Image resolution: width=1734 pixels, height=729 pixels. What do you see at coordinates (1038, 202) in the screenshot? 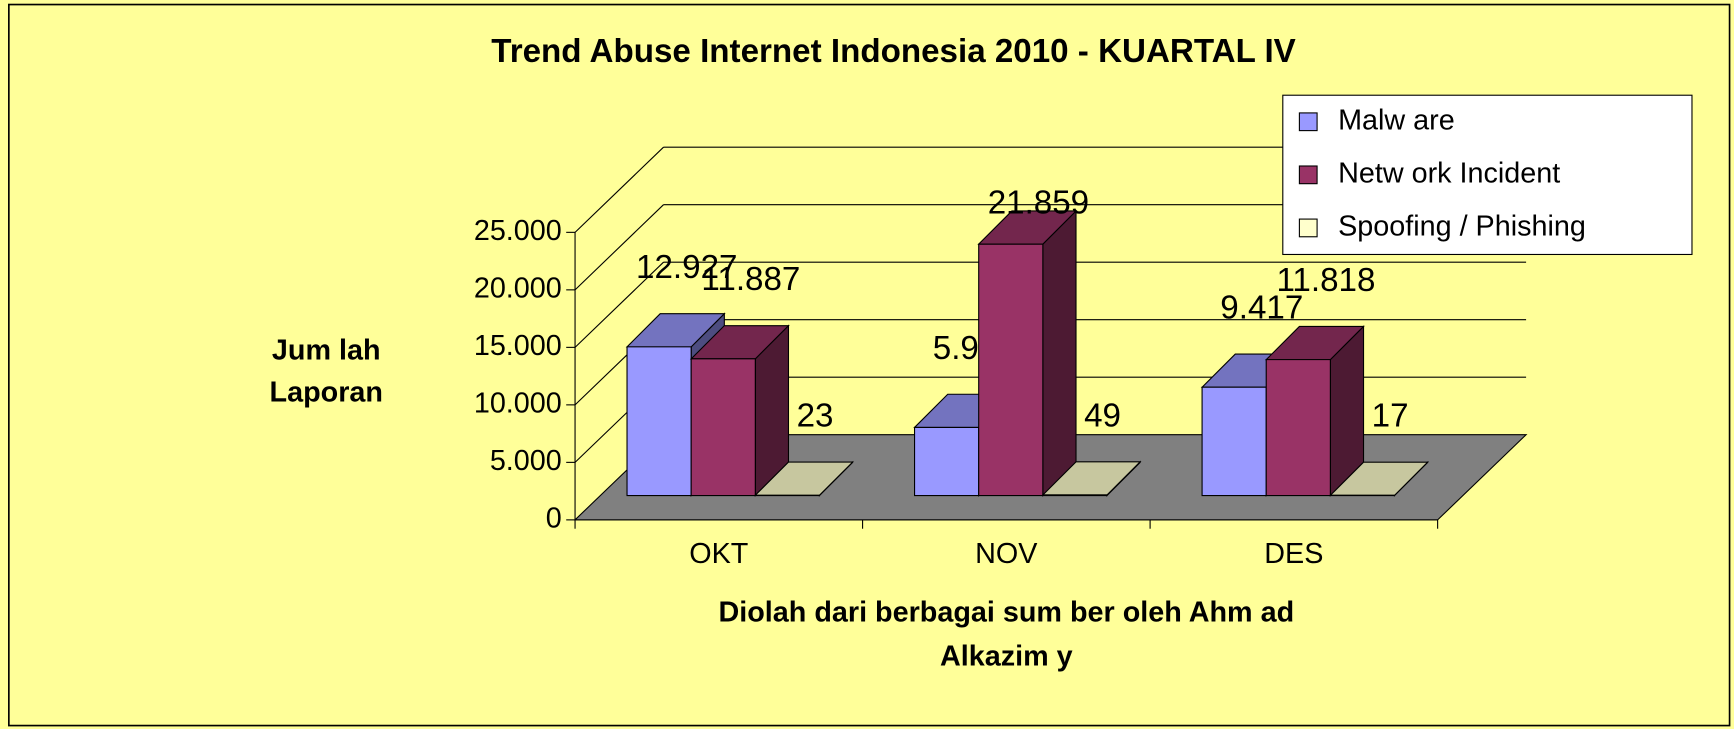
I see `data-label: 21.859` at bounding box center [1038, 202].